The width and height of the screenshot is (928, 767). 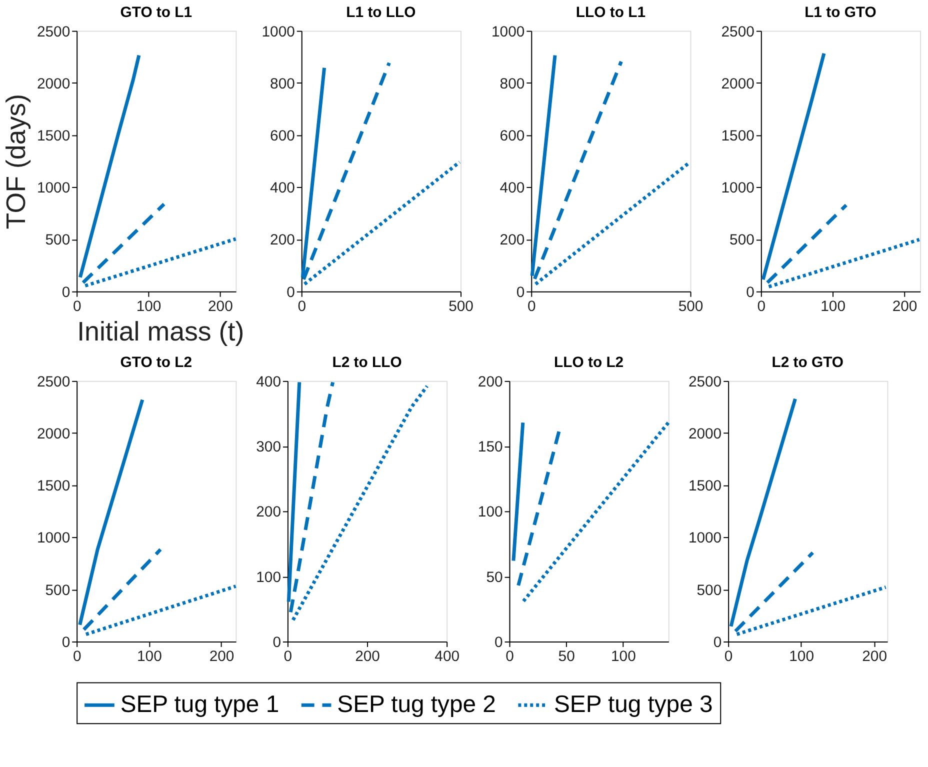 What do you see at coordinates (589, 362) in the screenshot?
I see `chart-title: LLO to L2` at bounding box center [589, 362].